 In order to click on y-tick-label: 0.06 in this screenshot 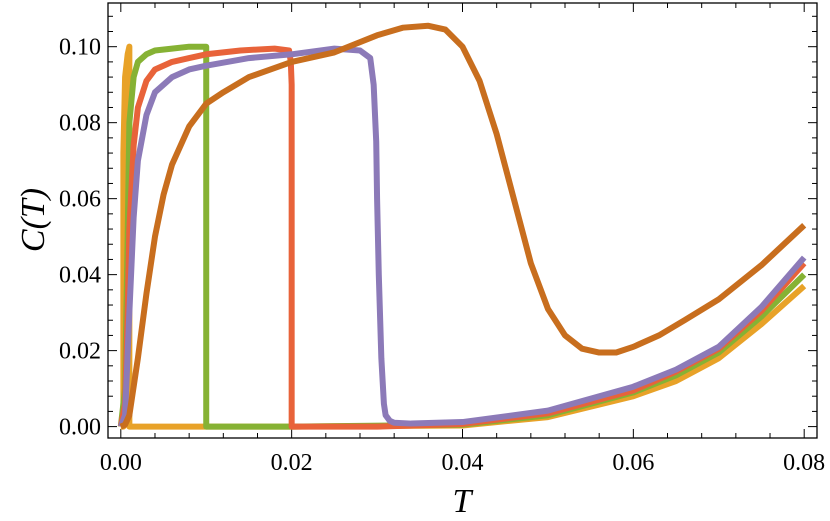, I will do `click(80, 200)`.